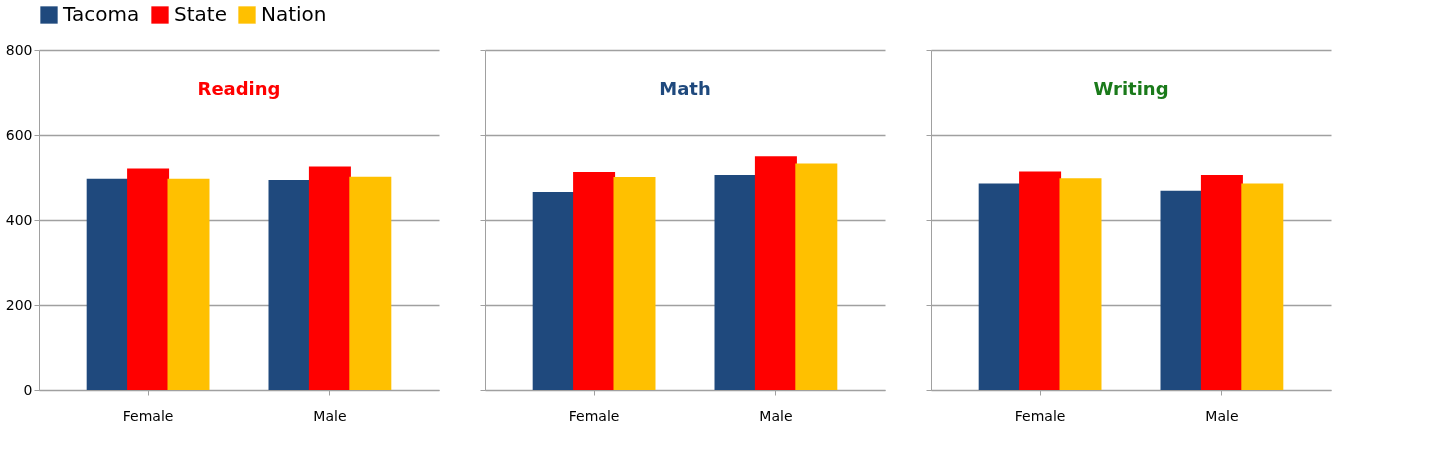 Image resolution: width=1441 pixels, height=468 pixels. I want to click on y-tick-label: 400, so click(19, 219).